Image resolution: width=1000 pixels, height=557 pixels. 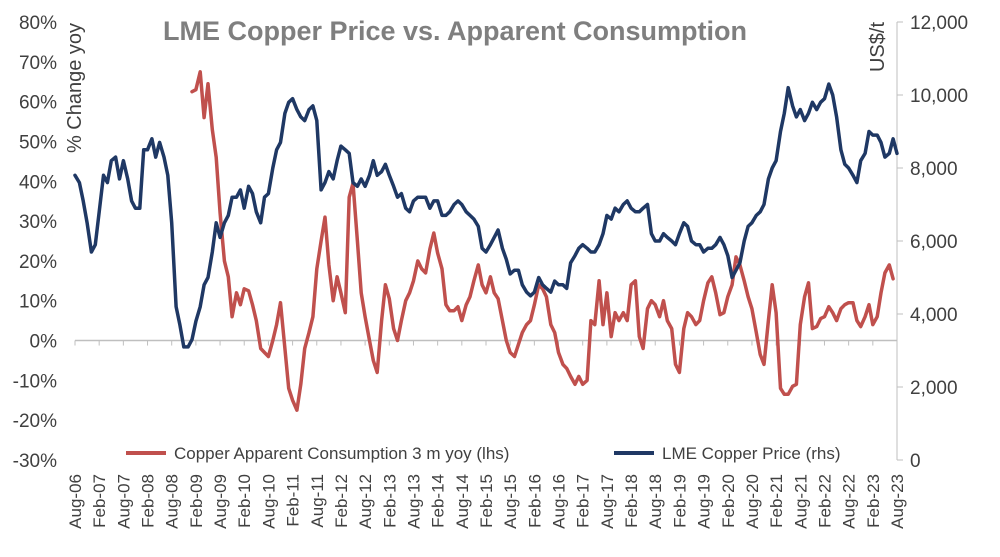 What do you see at coordinates (607, 501) in the screenshot?
I see `x-tick-label: Aug-17` at bounding box center [607, 501].